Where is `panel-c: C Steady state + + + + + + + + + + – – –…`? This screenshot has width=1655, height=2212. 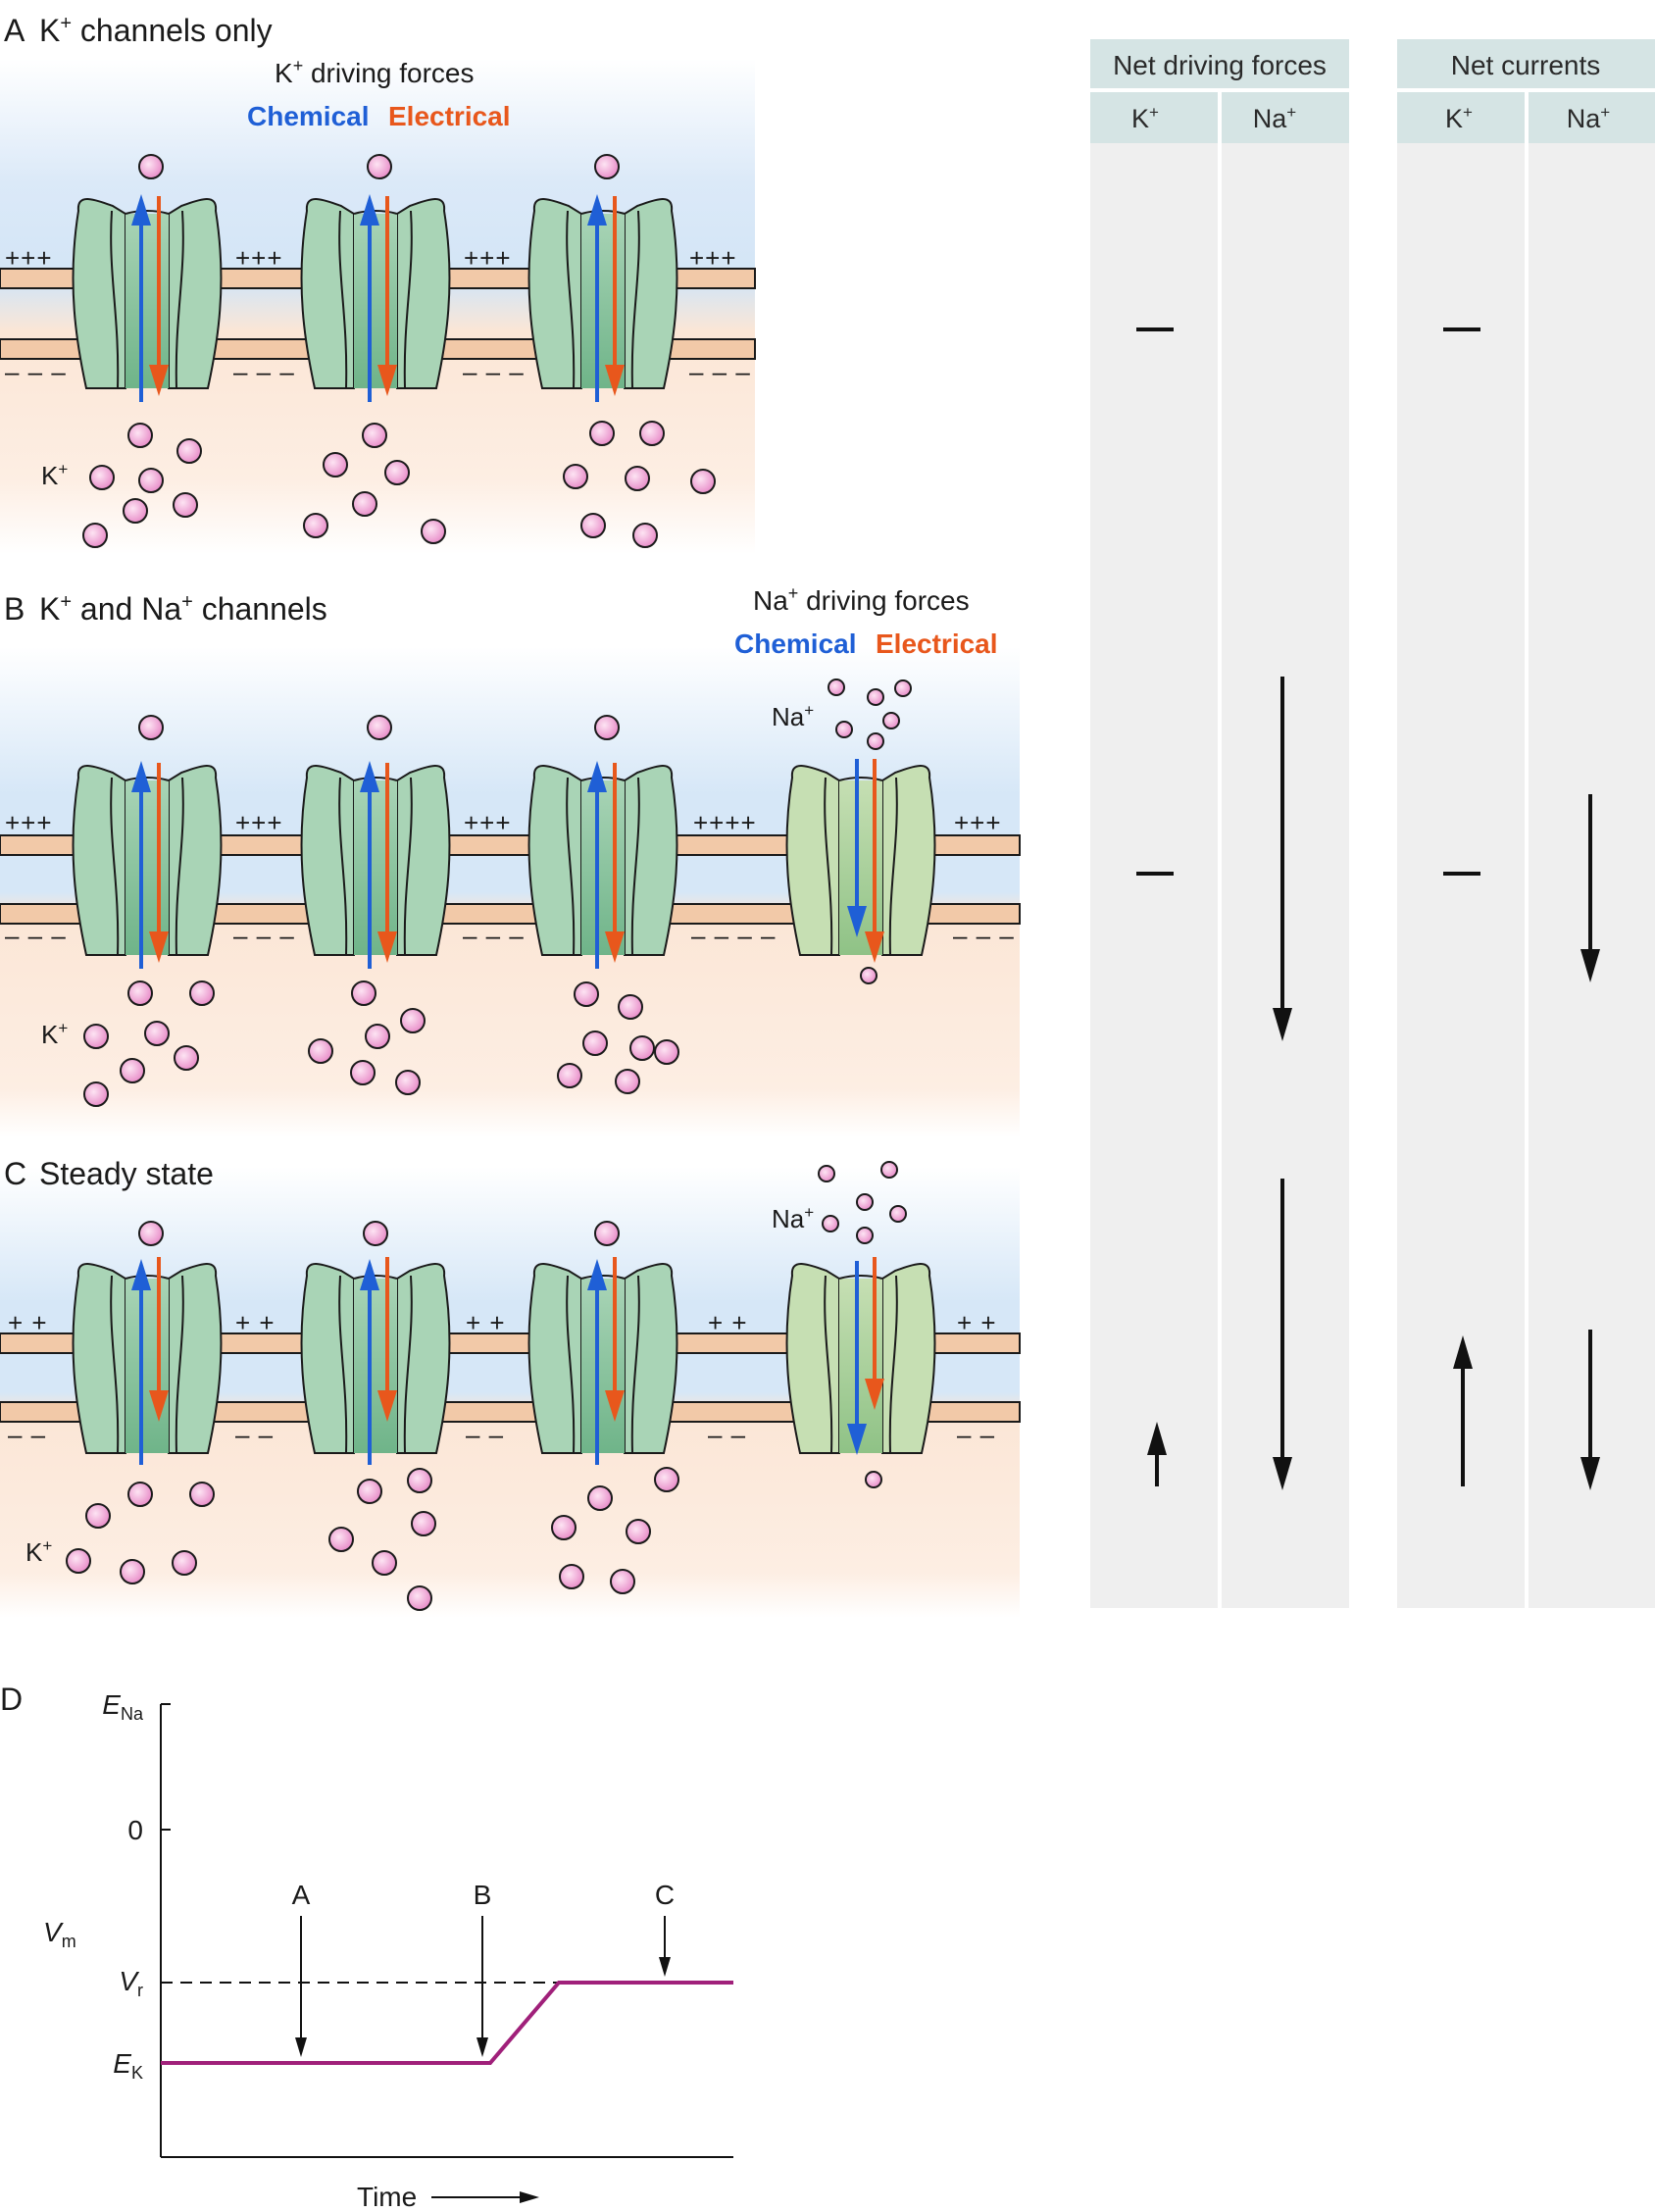
panel-c: C Steady state + + + + + + + + + + – – –… is located at coordinates (511, 1387).